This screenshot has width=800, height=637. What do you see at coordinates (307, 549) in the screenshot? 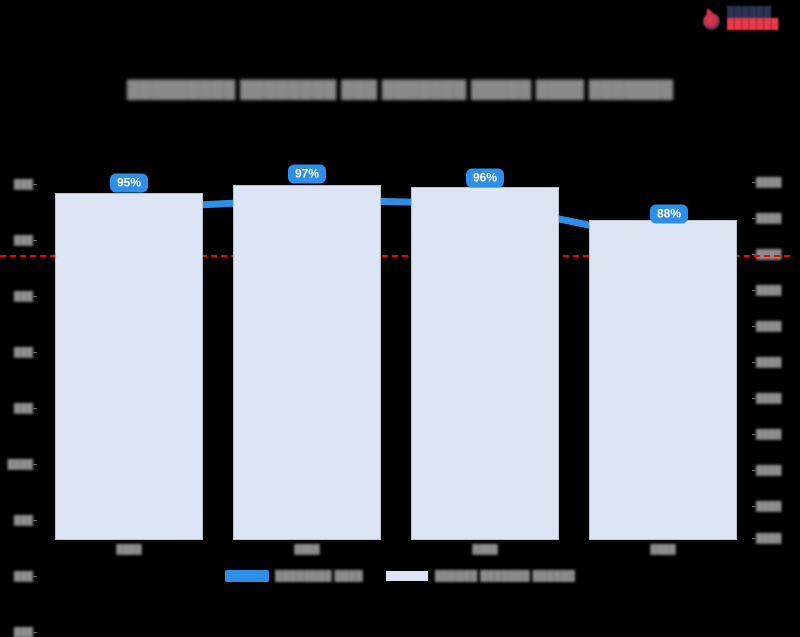
I see `category-label-2: ████` at bounding box center [307, 549].